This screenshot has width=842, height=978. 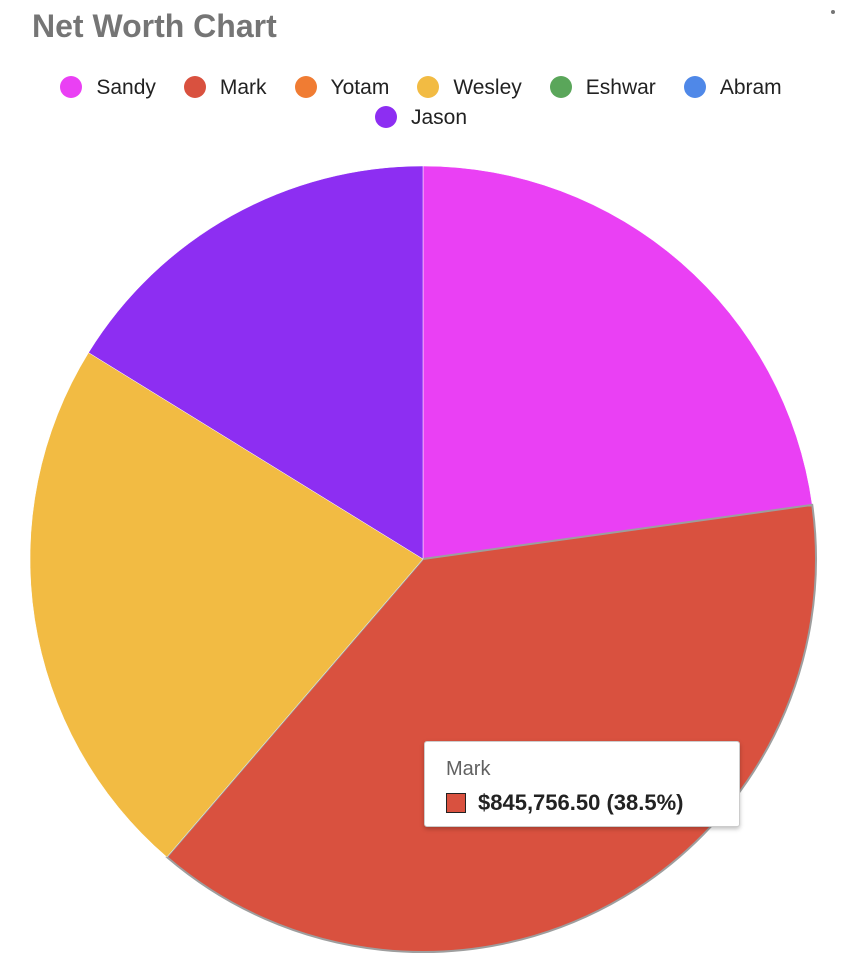 I want to click on more-vert-icon, so click(x=833, y=7).